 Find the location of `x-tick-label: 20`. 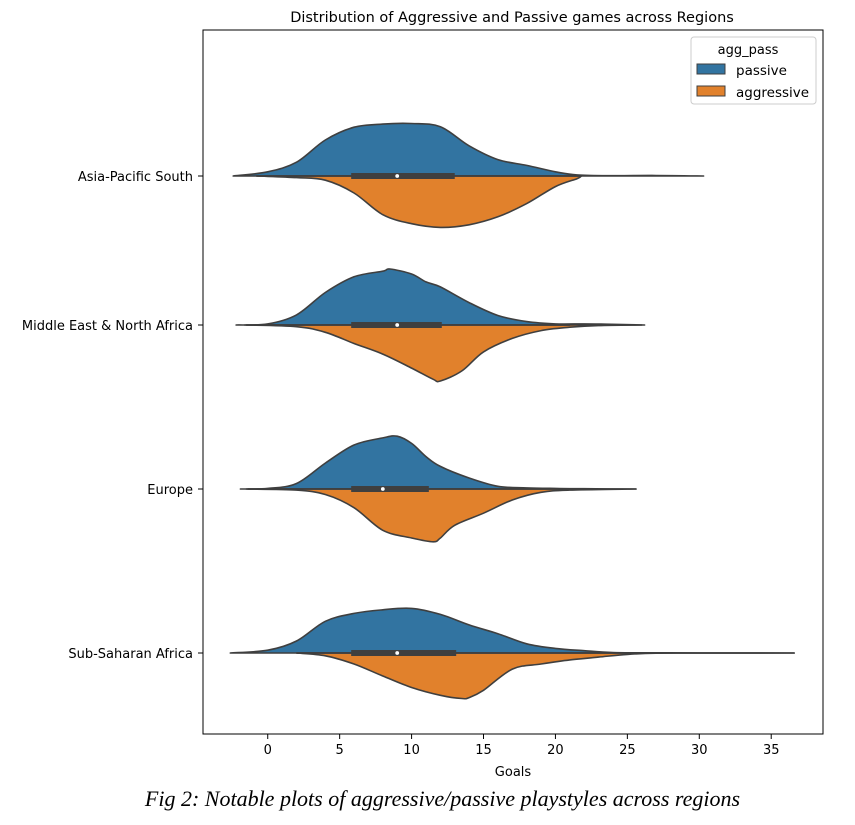

x-tick-label: 20 is located at coordinates (555, 750).